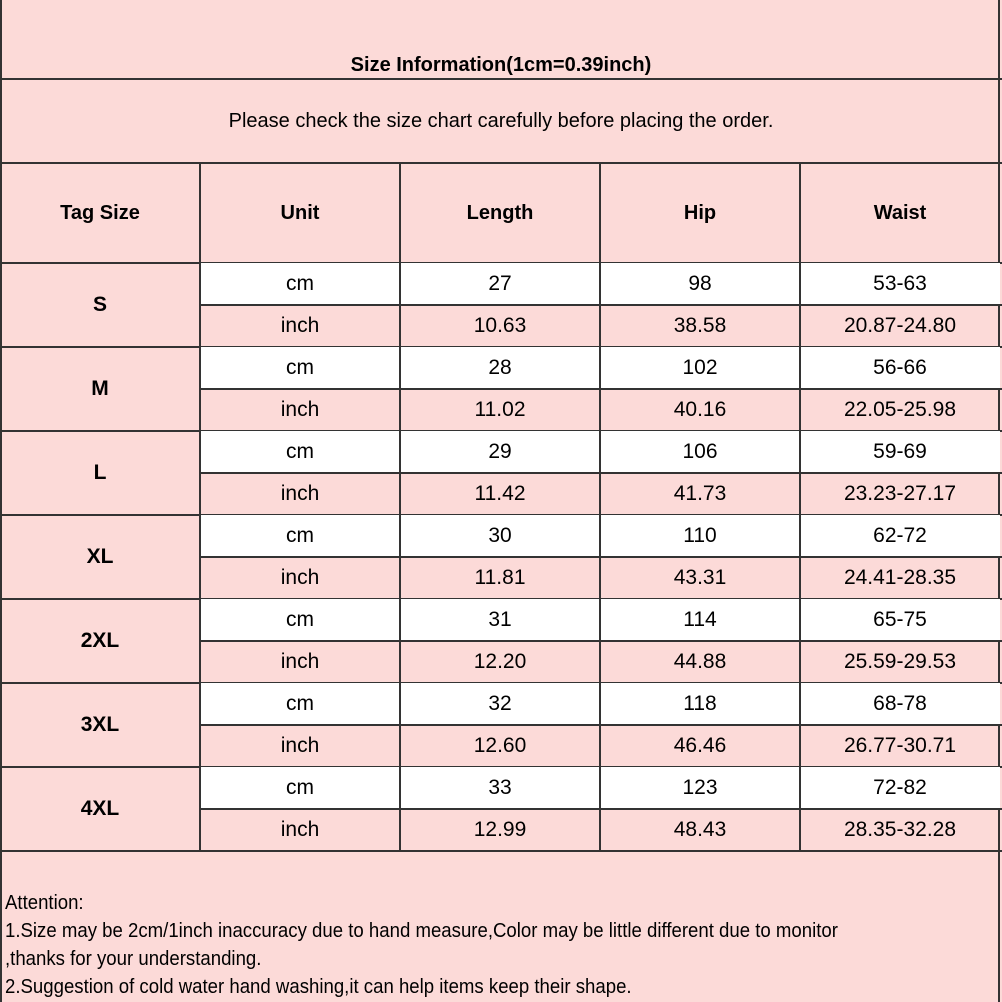  What do you see at coordinates (500, 284) in the screenshot?
I see `table-cell-cm-length: 27` at bounding box center [500, 284].